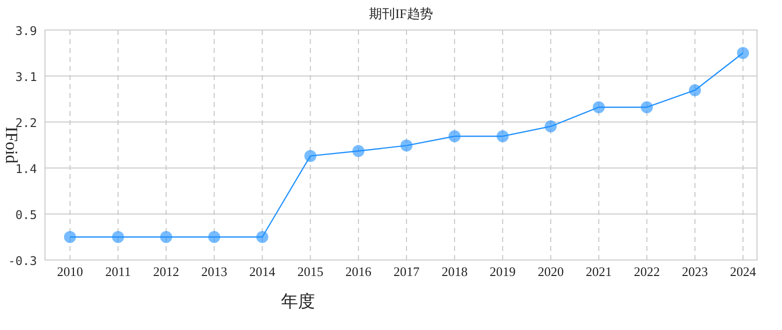 Image resolution: width=782 pixels, height=330 pixels. What do you see at coordinates (166, 271) in the screenshot?
I see `x-tick-label: 2012` at bounding box center [166, 271].